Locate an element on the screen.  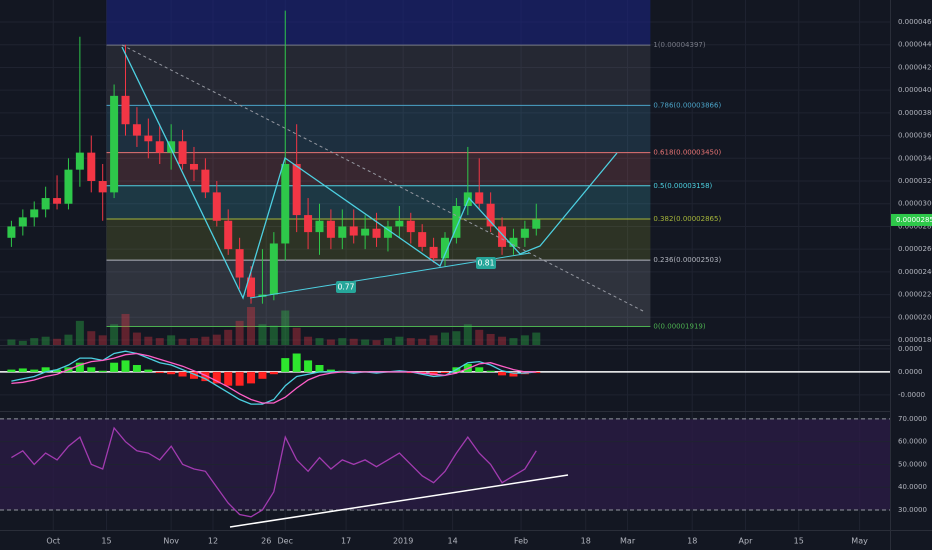
y-tick-label: 0.00004000 is located at coordinates (915, 90).